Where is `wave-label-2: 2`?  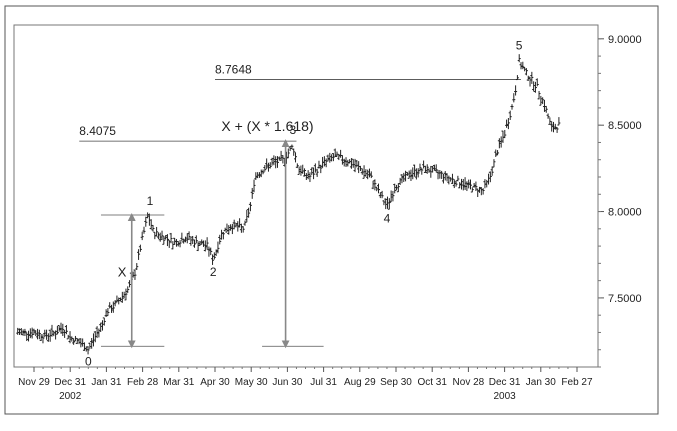
wave-label-2: 2 is located at coordinates (213, 272).